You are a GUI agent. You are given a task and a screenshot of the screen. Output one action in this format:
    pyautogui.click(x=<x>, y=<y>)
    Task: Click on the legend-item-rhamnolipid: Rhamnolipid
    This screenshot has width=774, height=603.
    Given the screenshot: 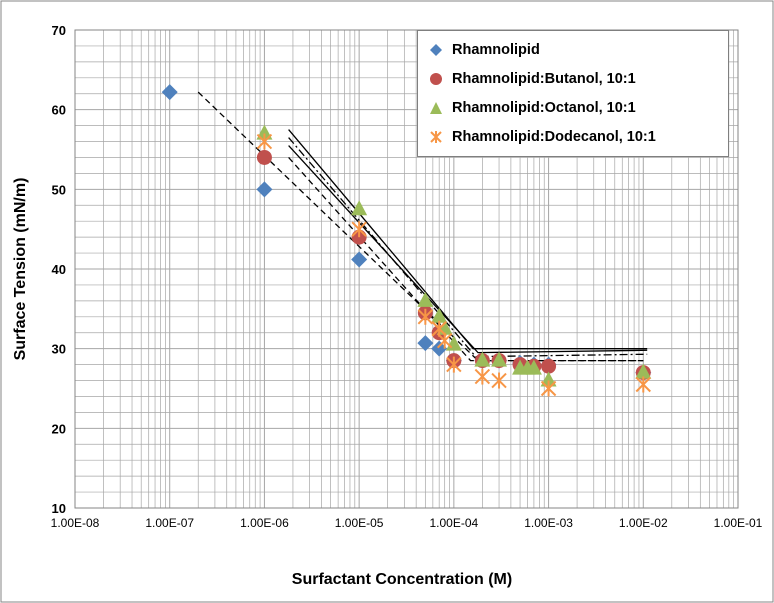 What is the action you would take?
    pyautogui.click(x=484, y=50)
    